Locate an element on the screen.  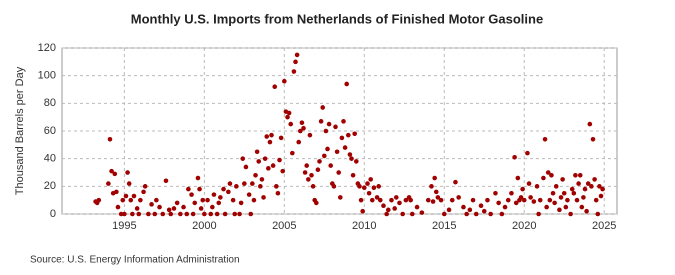
x-tick-label: 2000 is located at coordinates (204, 226).